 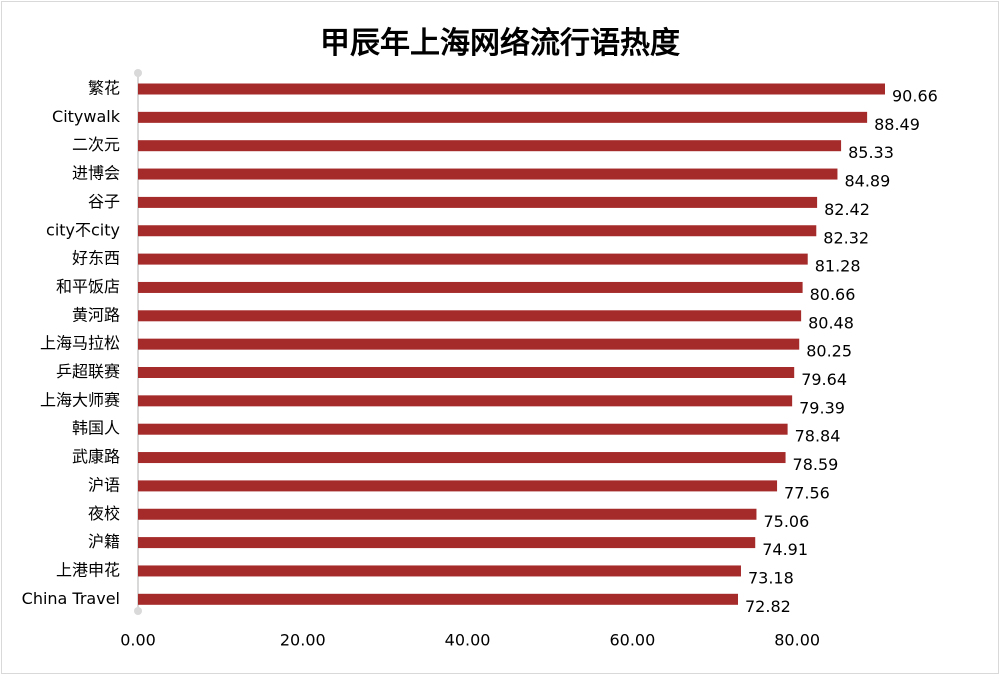 What do you see at coordinates (88, 569) in the screenshot?
I see `category-label: 上港申花` at bounding box center [88, 569].